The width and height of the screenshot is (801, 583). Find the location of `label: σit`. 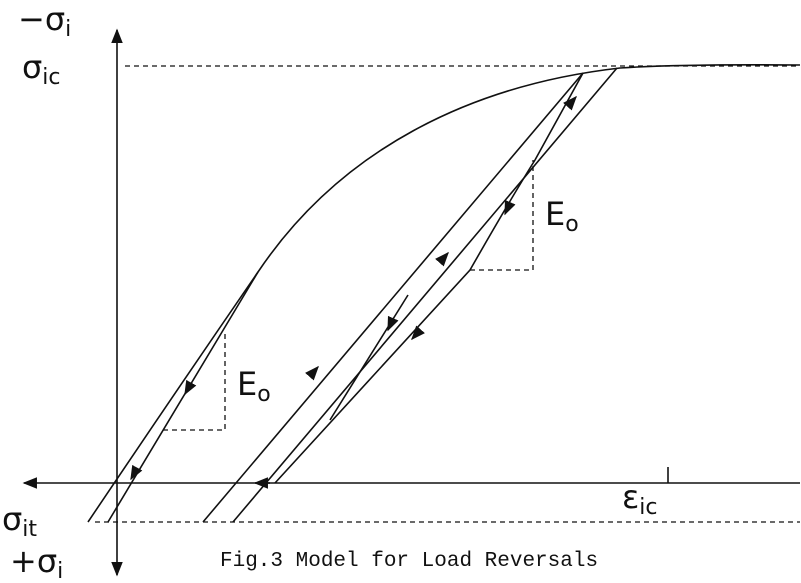

label: σit is located at coordinates (19, 521).